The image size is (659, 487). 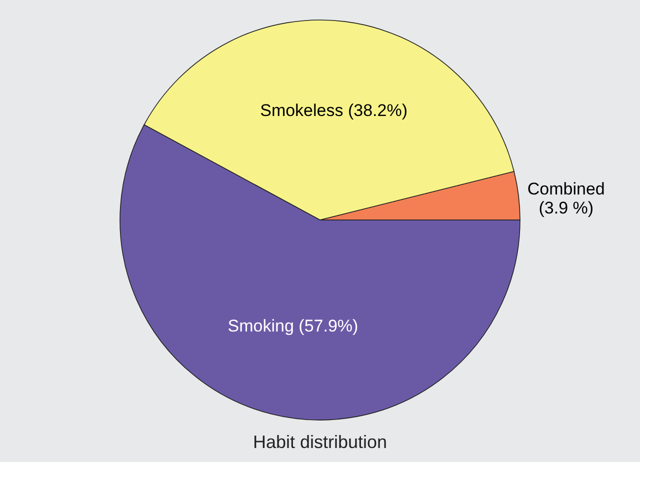 What do you see at coordinates (320, 442) in the screenshot?
I see `text: Habit distribution` at bounding box center [320, 442].